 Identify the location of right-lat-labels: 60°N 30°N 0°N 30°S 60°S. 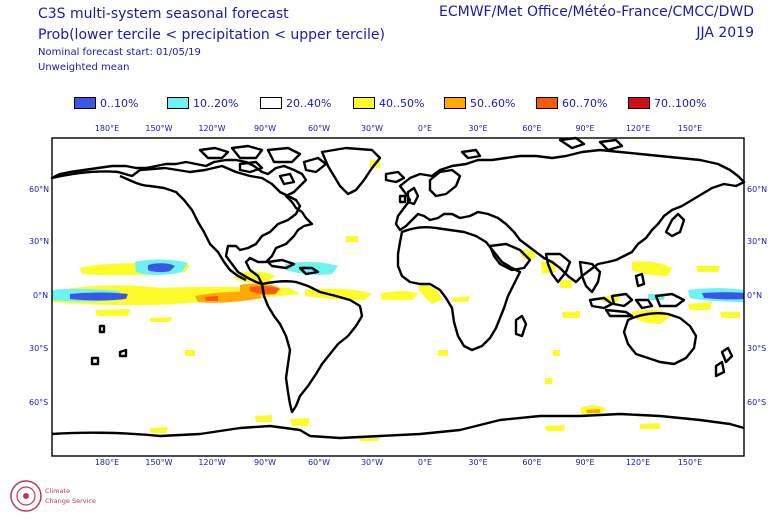
(757, 296).